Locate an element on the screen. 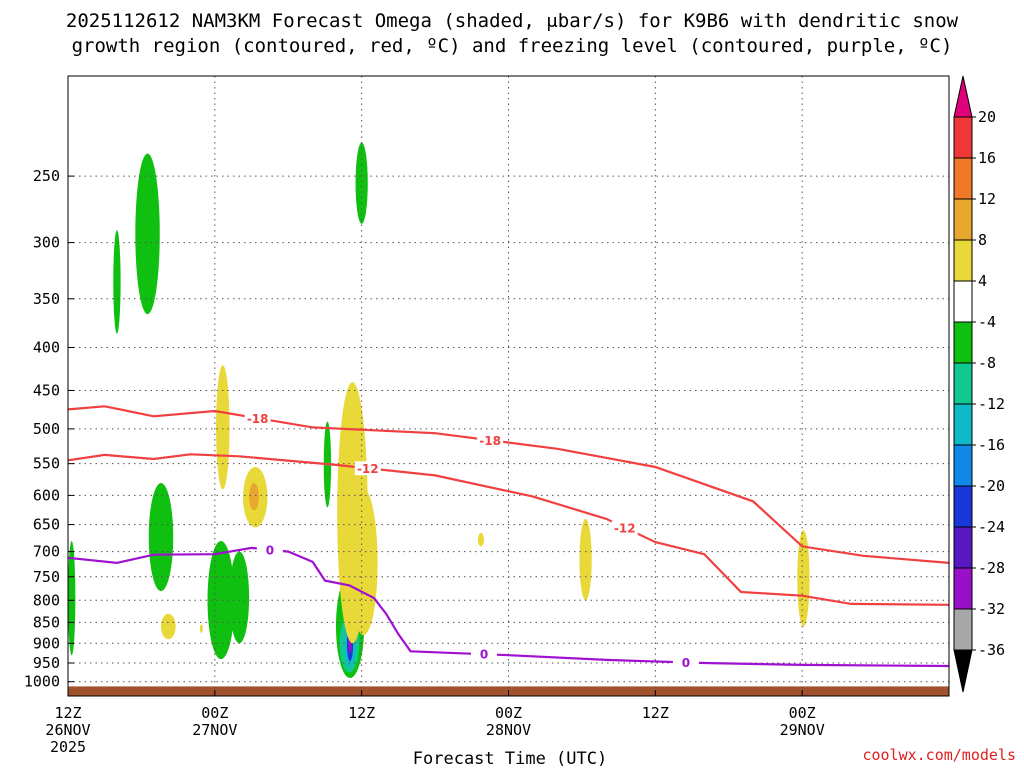  colorbar-label--32: -32 is located at coordinates (991, 609).